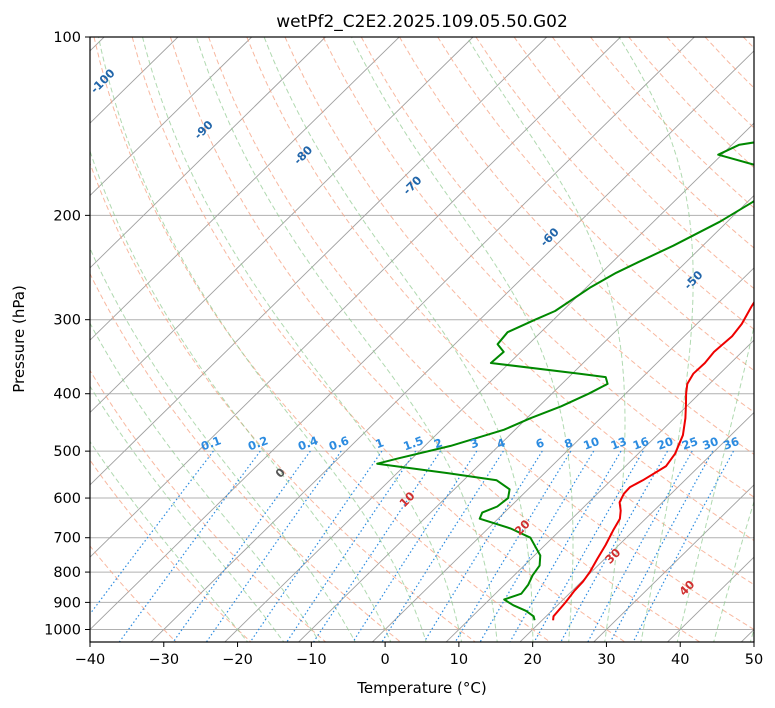  Describe the element at coordinates (501, 443) in the screenshot. I see `mixing-ratio-label: 4` at that location.